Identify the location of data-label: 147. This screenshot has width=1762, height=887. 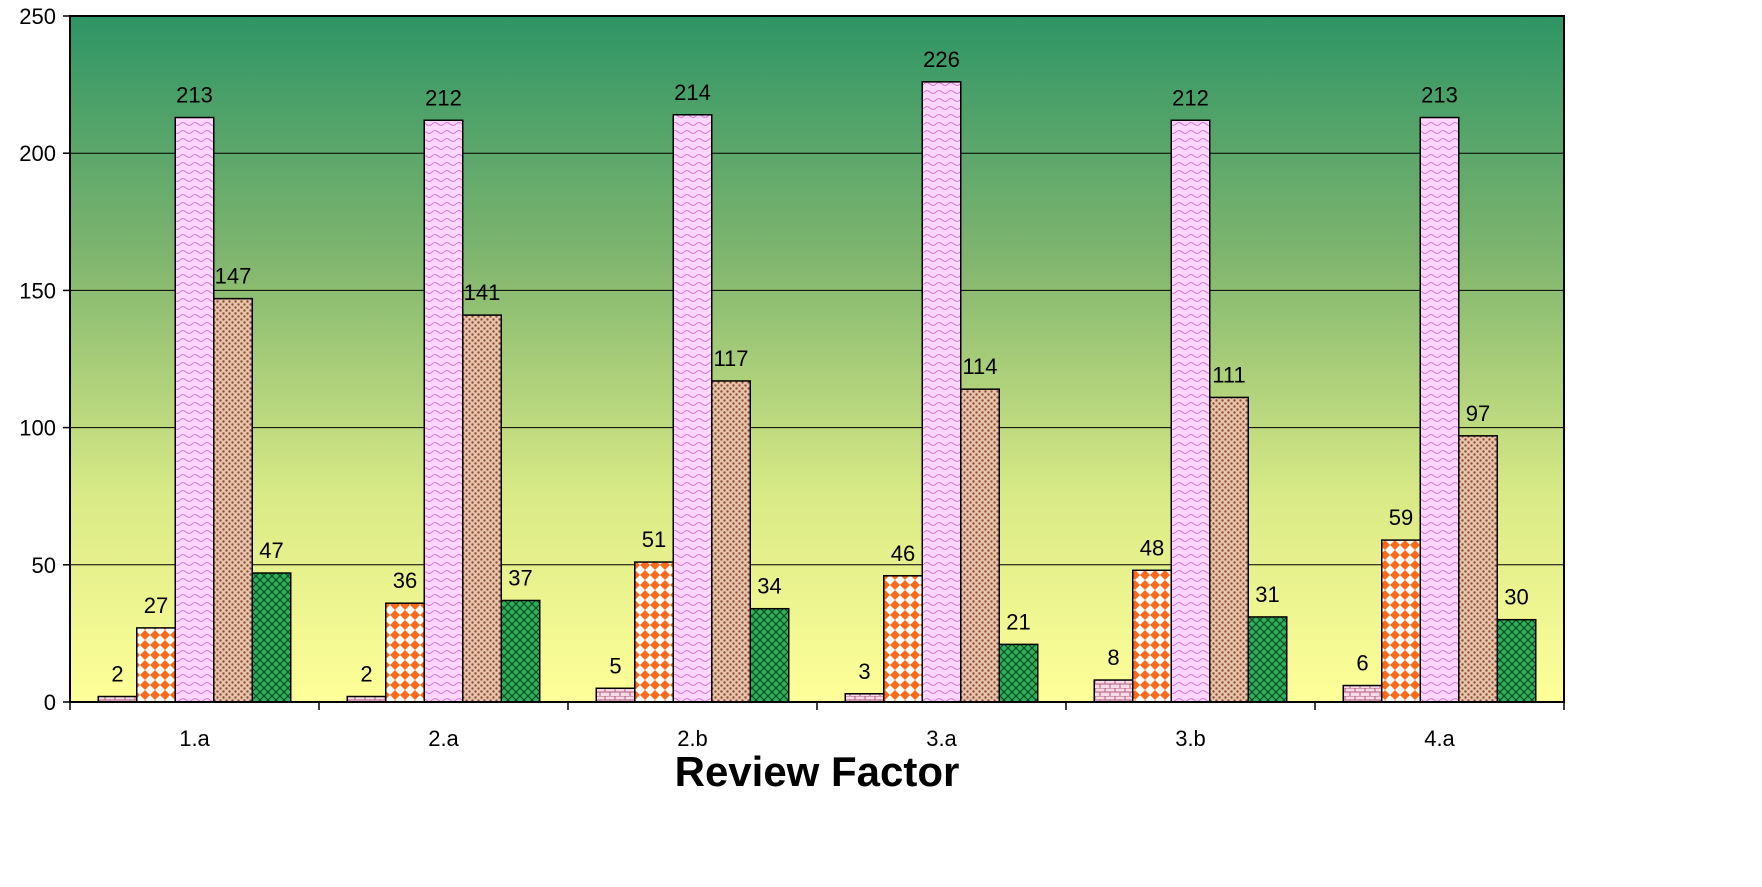
(233, 276).